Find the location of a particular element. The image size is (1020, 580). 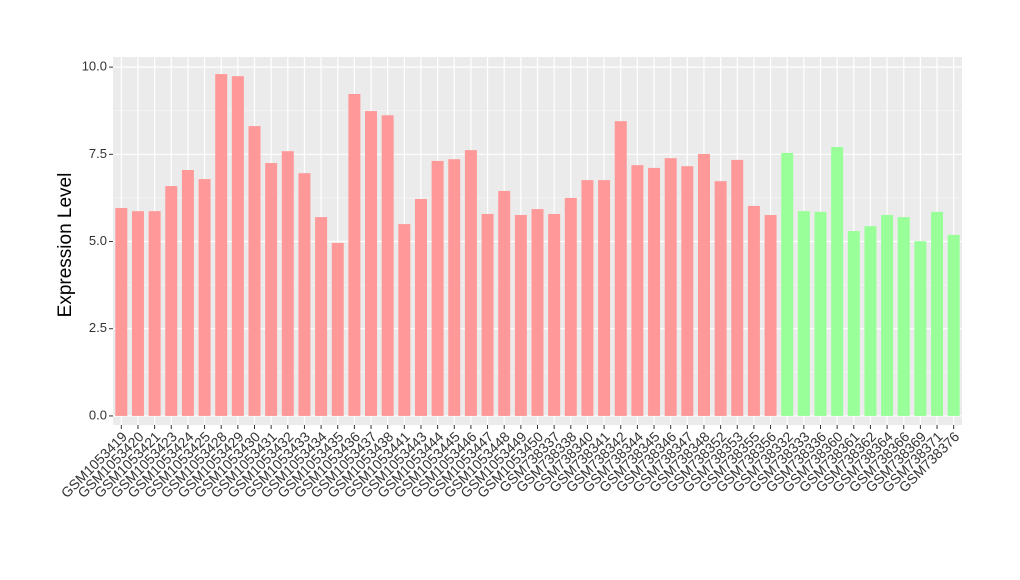

y-tick-label: 7.5 is located at coordinates (98, 153).